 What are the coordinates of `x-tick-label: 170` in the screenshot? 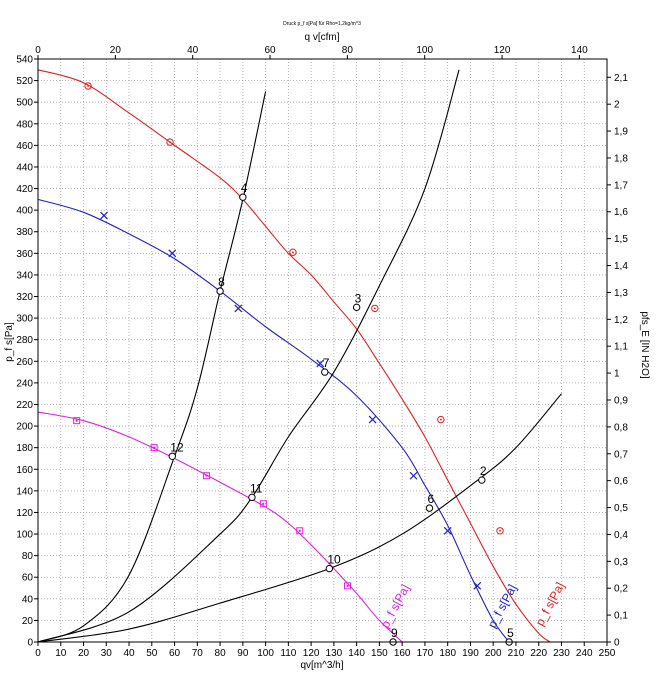 It's located at (425, 653).